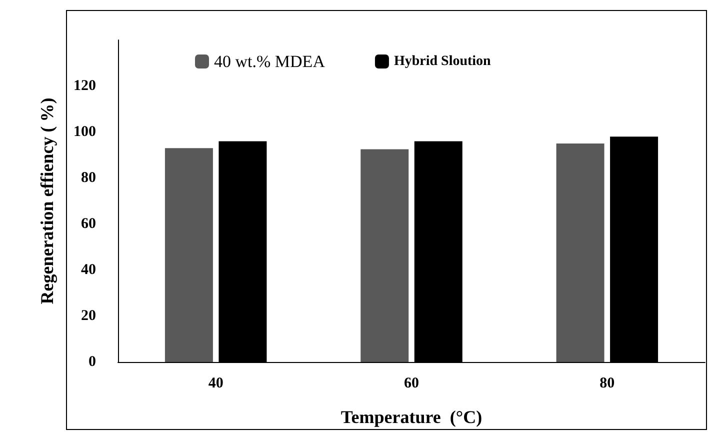  What do you see at coordinates (88, 316) in the screenshot?
I see `y-tick-label: 20` at bounding box center [88, 316].